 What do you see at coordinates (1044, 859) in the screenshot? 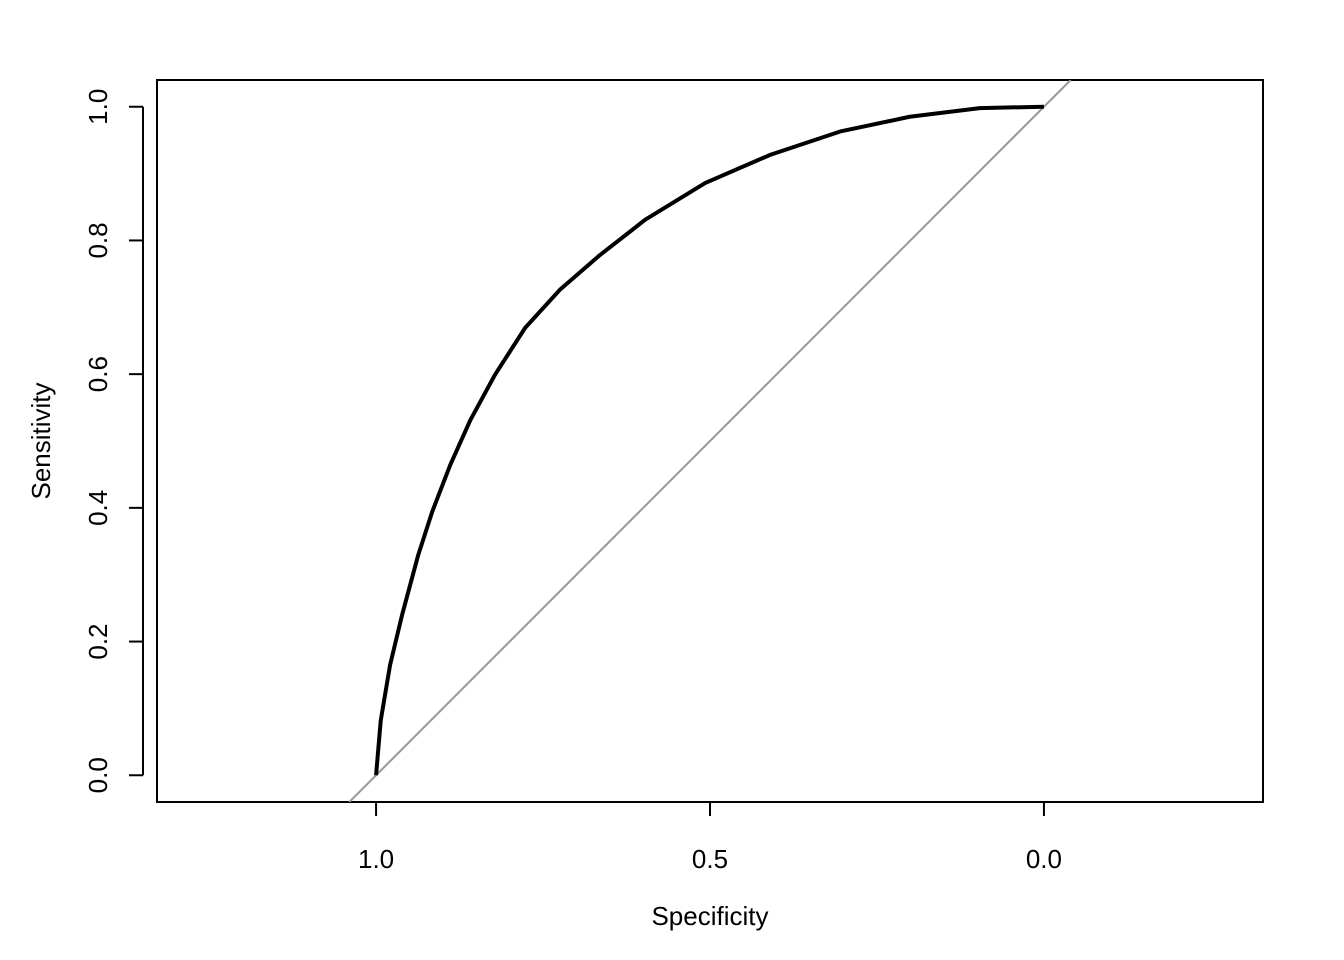
I see `x-tick-label: 0.0` at bounding box center [1044, 859].